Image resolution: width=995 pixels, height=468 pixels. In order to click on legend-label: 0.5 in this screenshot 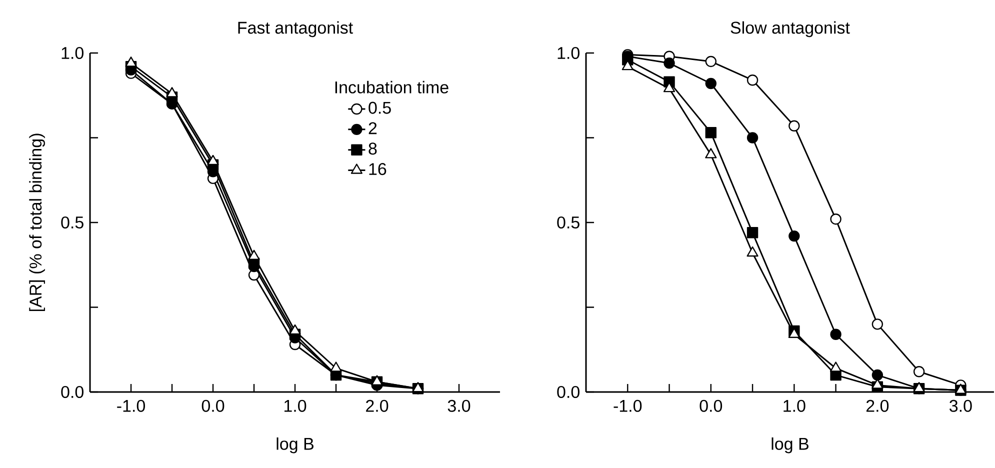, I will do `click(379, 108)`.